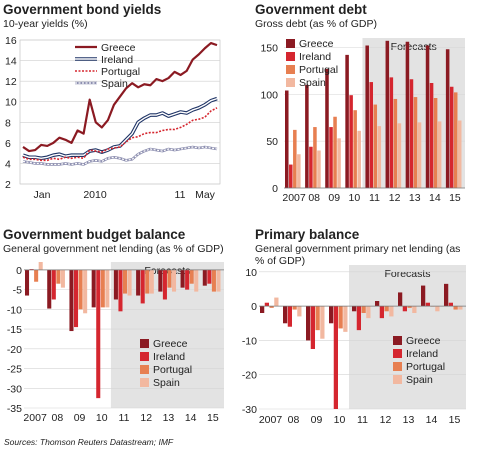 Image resolution: width=480 pixels, height=452 pixels. What do you see at coordinates (311, 9) in the screenshot?
I see `chart-title: Government debt` at bounding box center [311, 9].